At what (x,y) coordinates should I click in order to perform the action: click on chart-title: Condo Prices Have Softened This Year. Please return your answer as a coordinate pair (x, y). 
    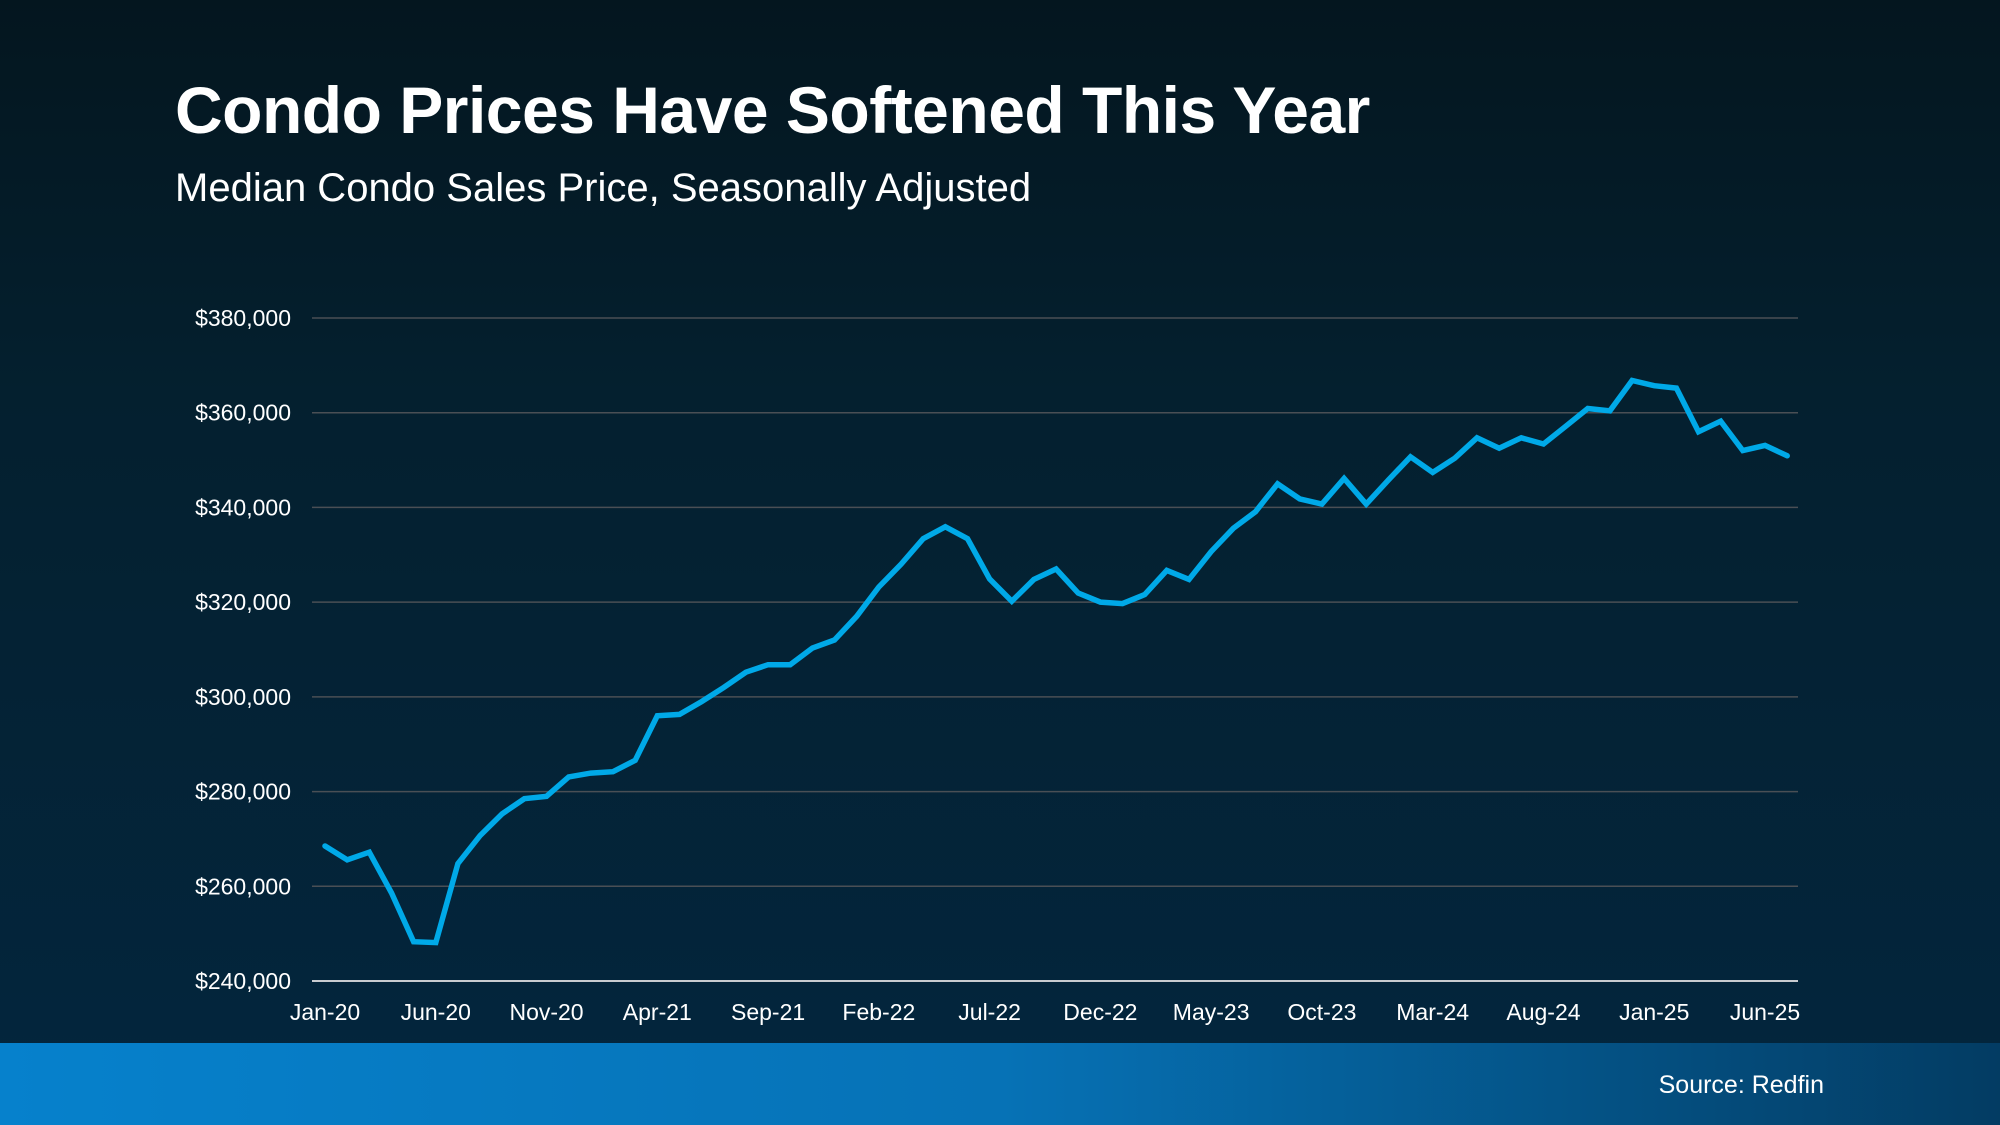
    Looking at the image, I should click on (772, 110).